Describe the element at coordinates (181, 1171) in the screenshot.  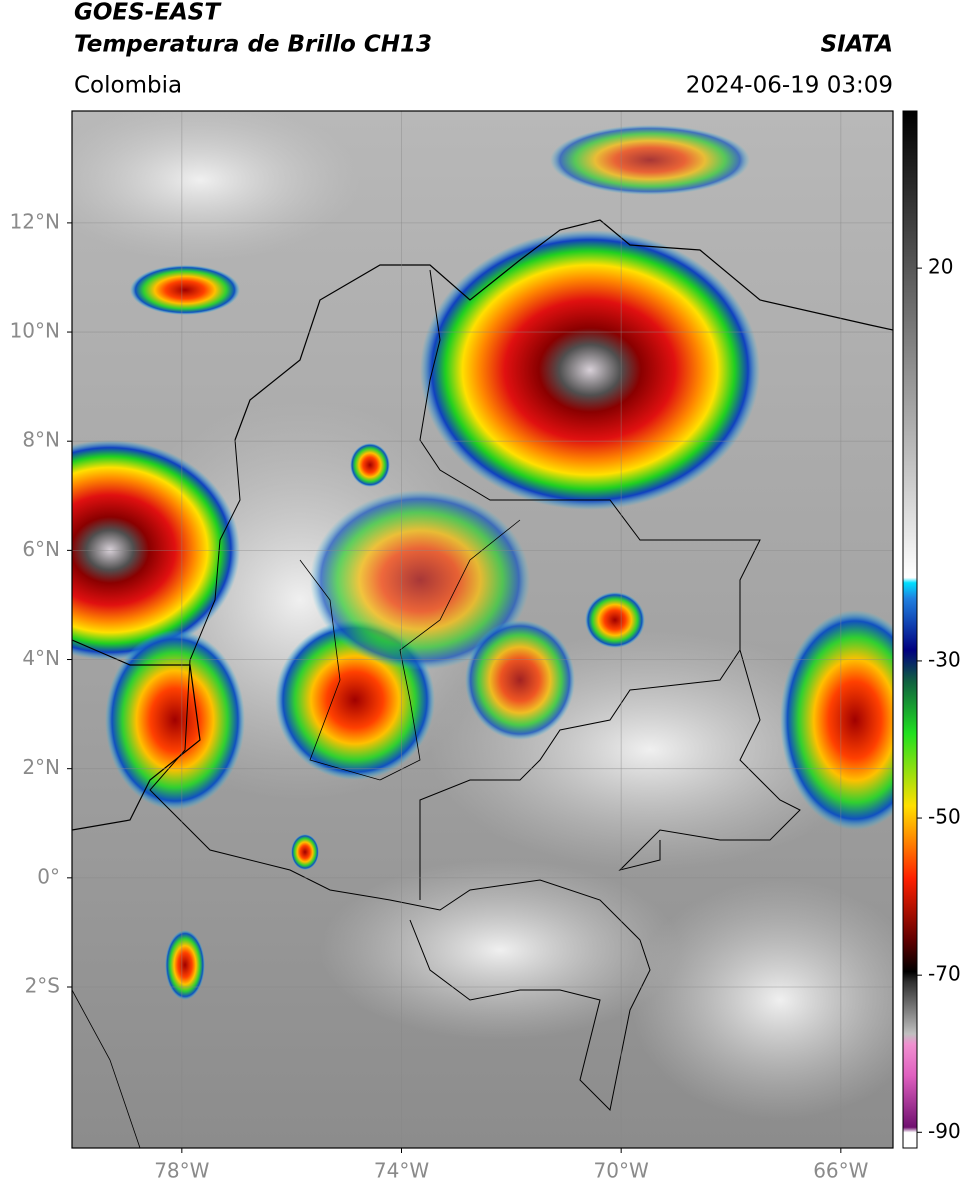
I see `lon-tick-label: 78°W` at that location.